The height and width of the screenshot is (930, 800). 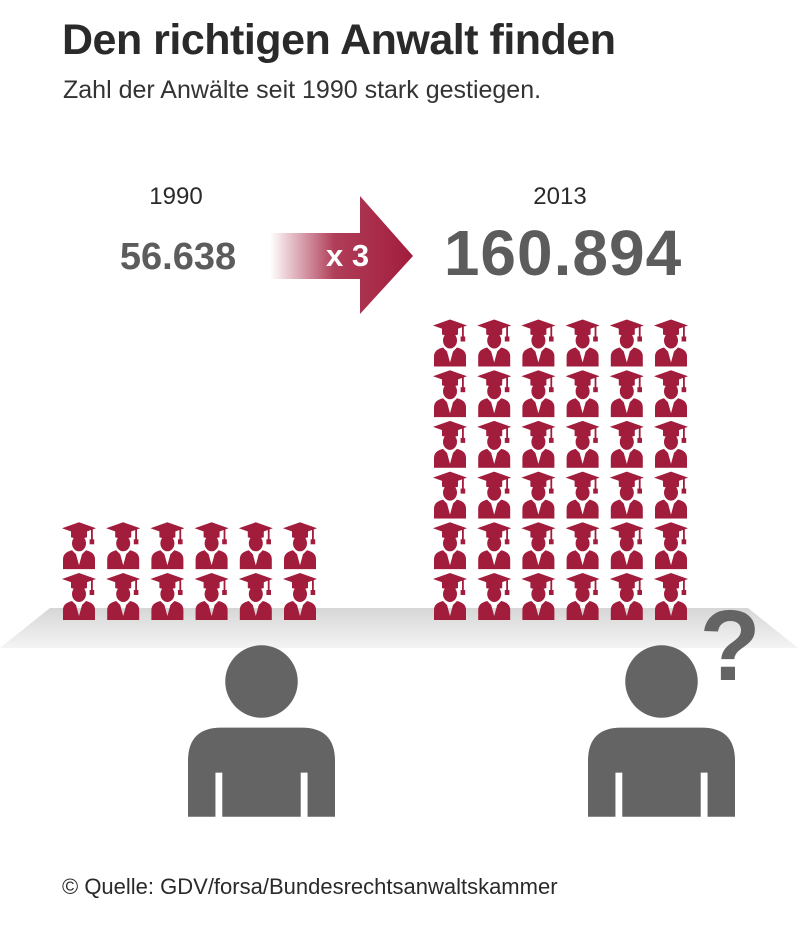 What do you see at coordinates (339, 40) in the screenshot?
I see `page-title: Den richtigen Anwalt finden` at bounding box center [339, 40].